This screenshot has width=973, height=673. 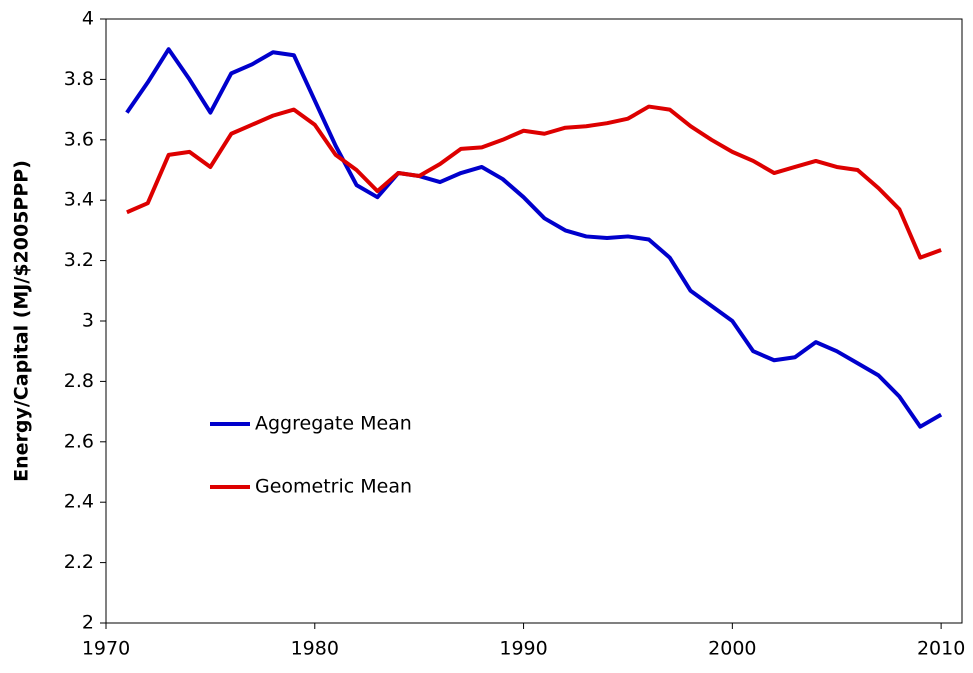 What do you see at coordinates (79, 200) in the screenshot?
I see `y-tick-label: 3.4` at bounding box center [79, 200].